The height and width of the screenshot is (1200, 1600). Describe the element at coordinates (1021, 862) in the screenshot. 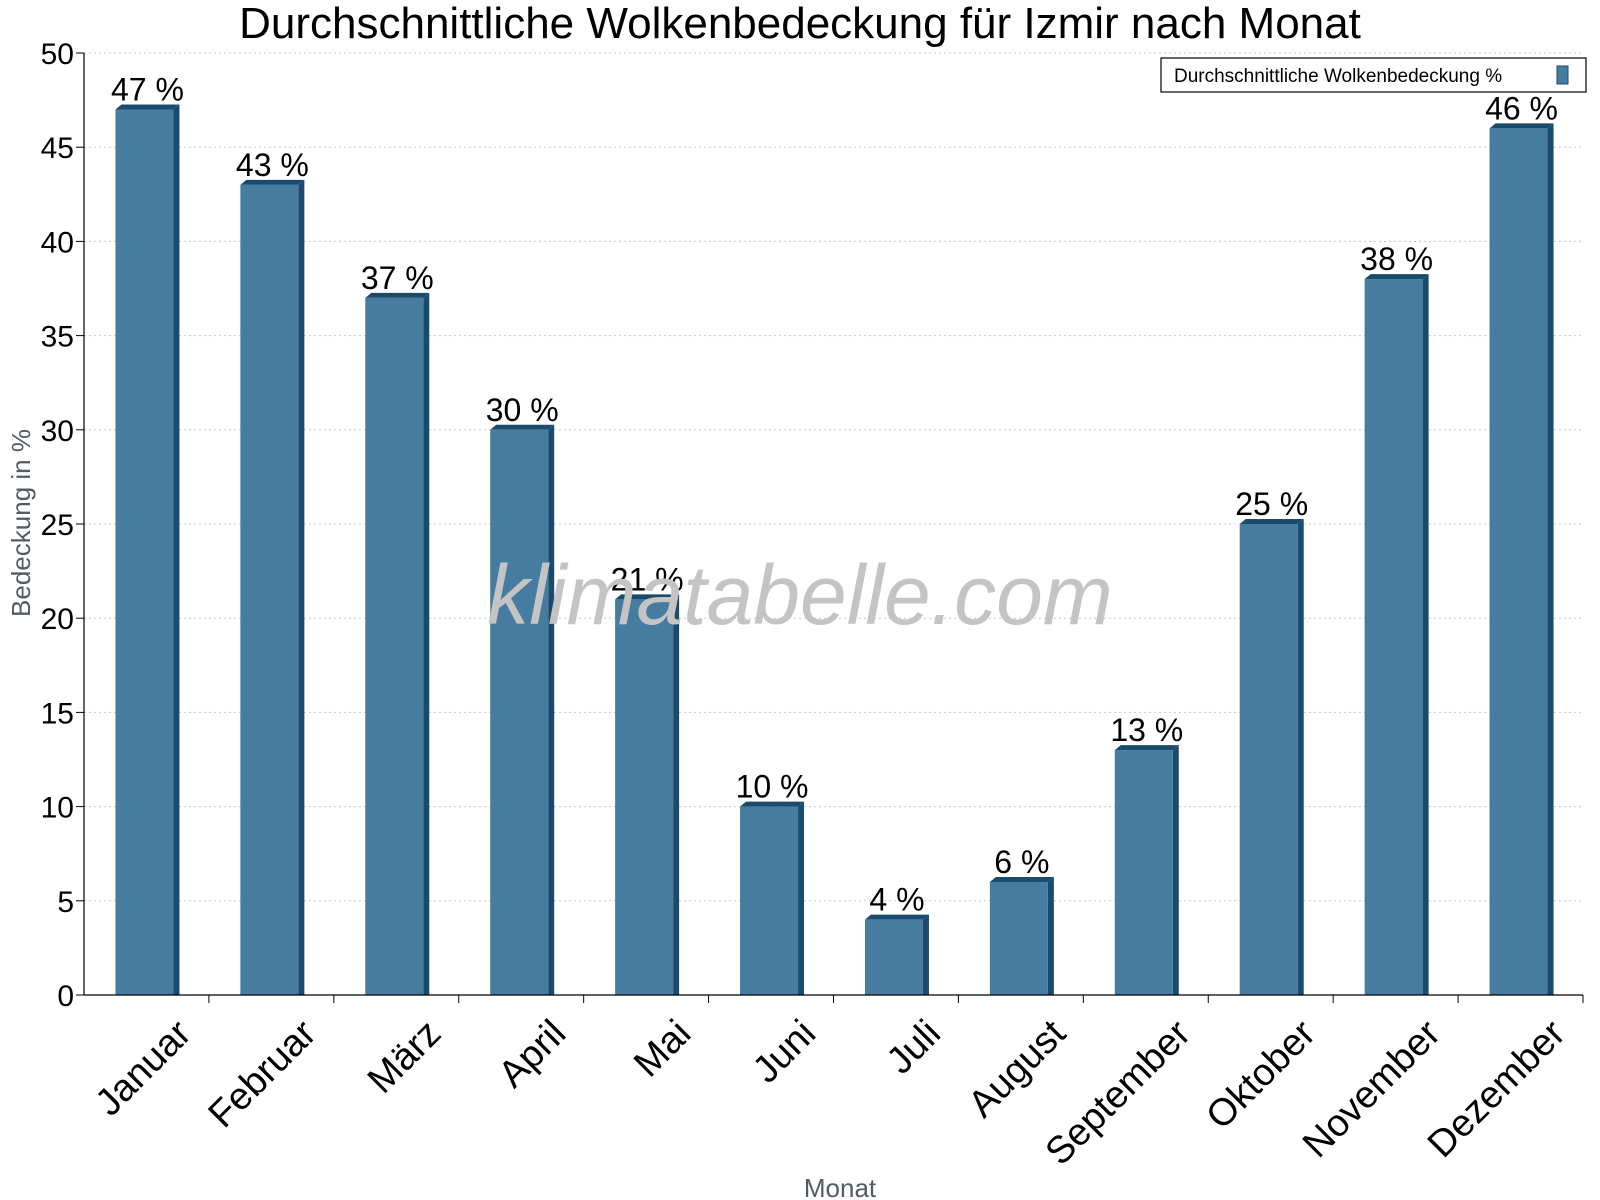

I see `data-label: 6 %` at that location.